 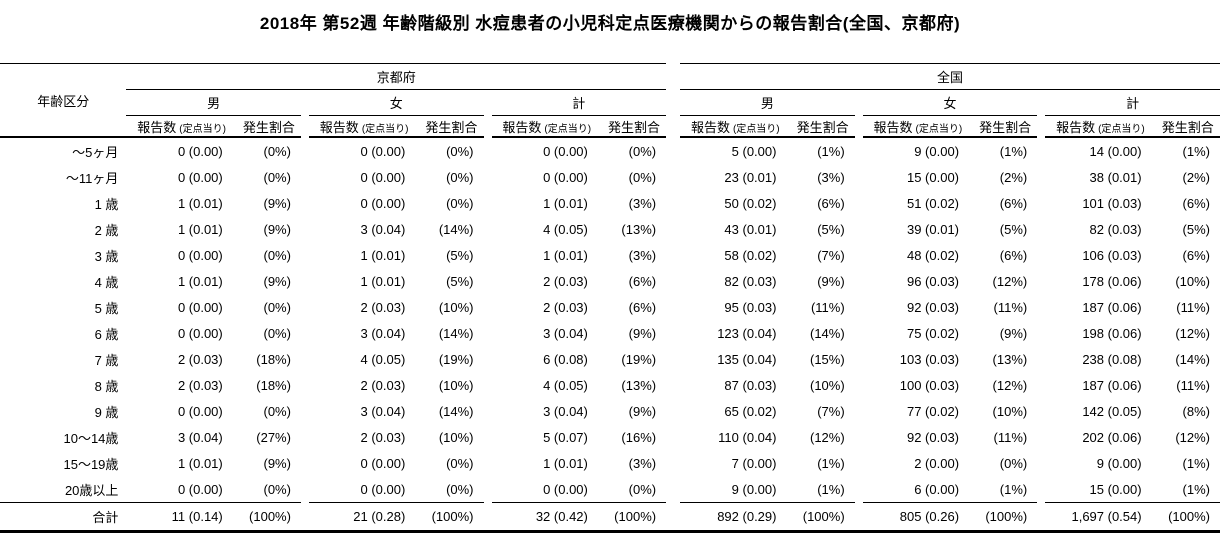 What do you see at coordinates (750, 281) in the screenshot?
I see `report-cell: 82 (0.03)` at bounding box center [750, 281].